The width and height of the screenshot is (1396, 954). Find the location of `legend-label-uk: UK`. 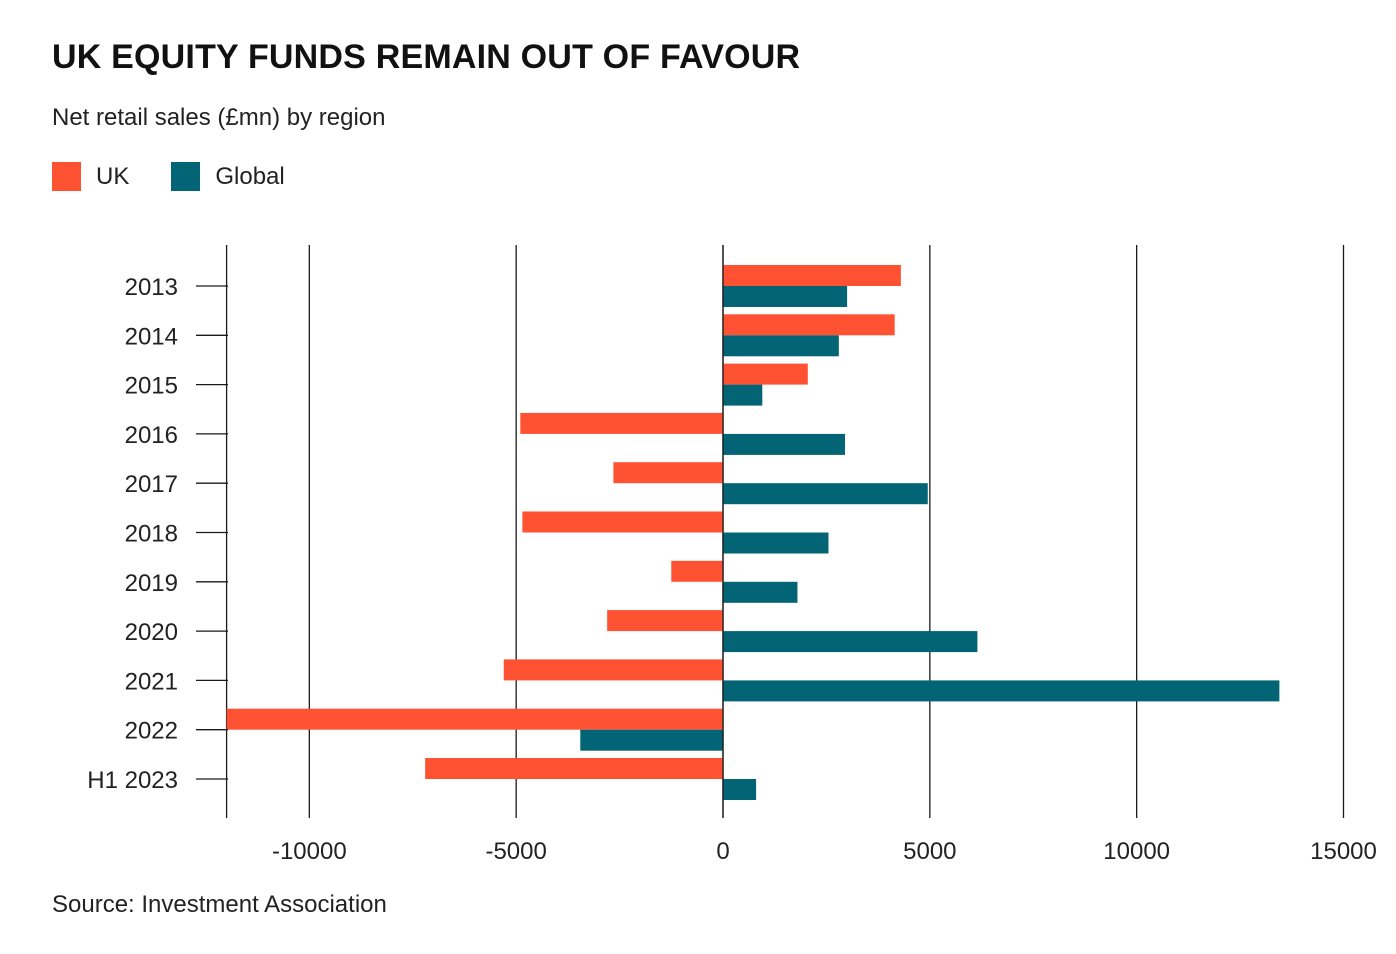

legend-label-uk: UK is located at coordinates (113, 176).